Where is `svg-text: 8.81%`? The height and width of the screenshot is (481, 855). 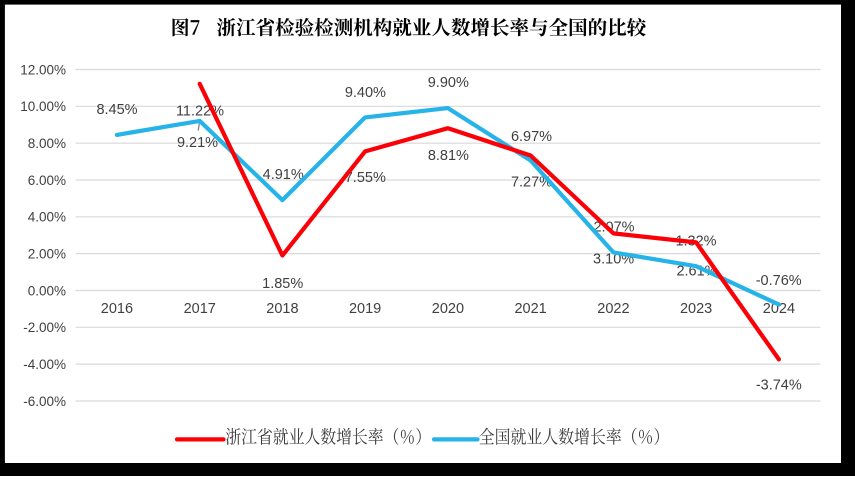
svg-text: 8.81% is located at coordinates (448, 156).